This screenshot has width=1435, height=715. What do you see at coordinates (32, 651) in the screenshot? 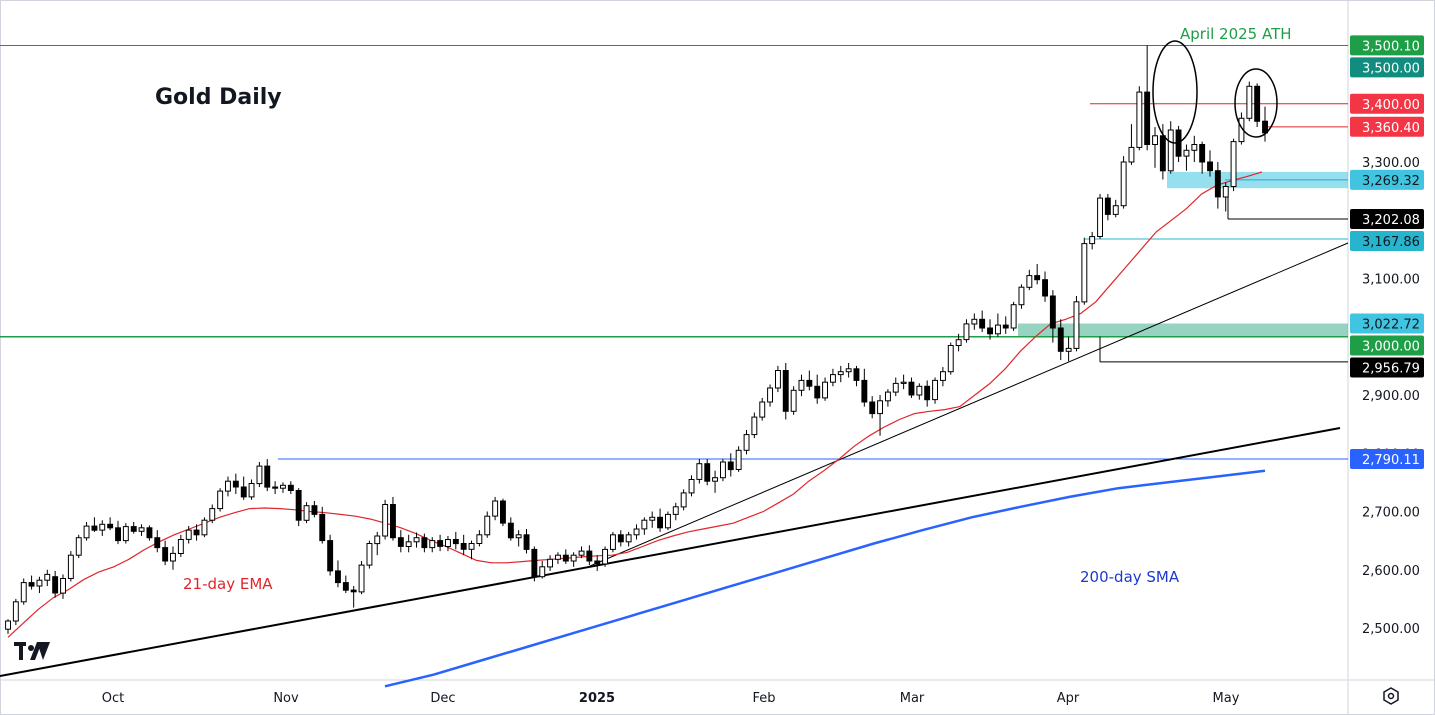
I see `tradingview-logo` at bounding box center [32, 651].